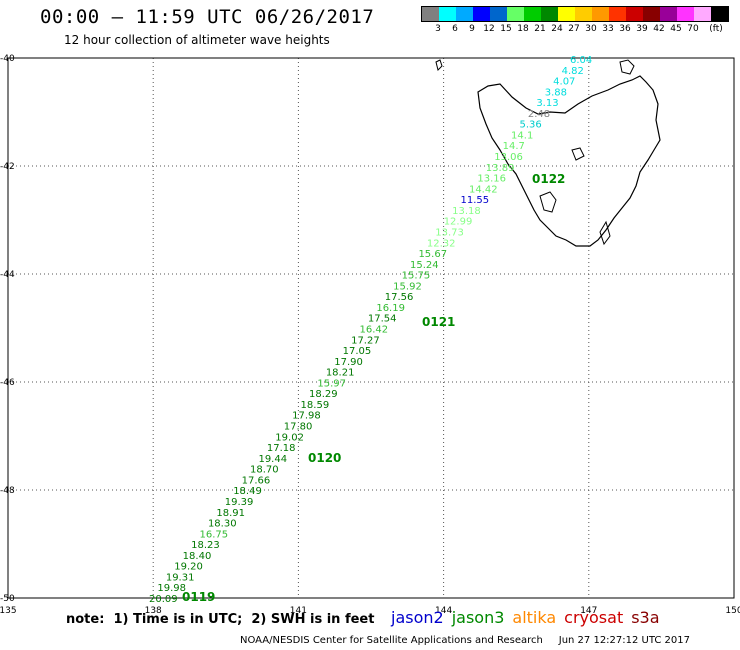 This screenshot has height=650, width=740. I want to click on wave-height-label: 18.91, so click(230, 513).